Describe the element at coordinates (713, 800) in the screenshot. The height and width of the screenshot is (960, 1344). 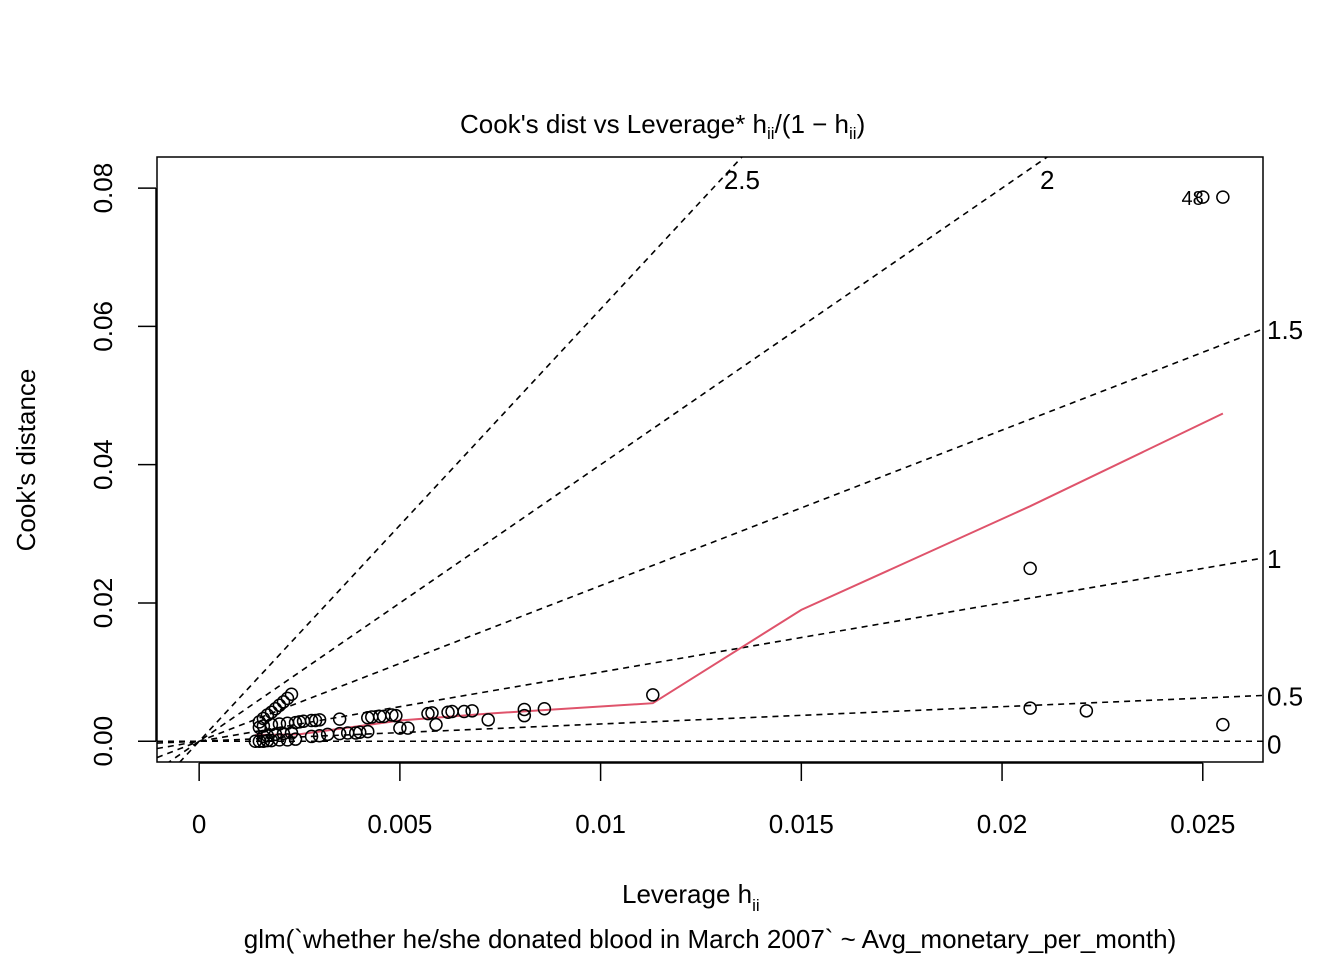
I see `x-axis: 0 0.005 0.01 0.015 0.02 0.025` at that location.